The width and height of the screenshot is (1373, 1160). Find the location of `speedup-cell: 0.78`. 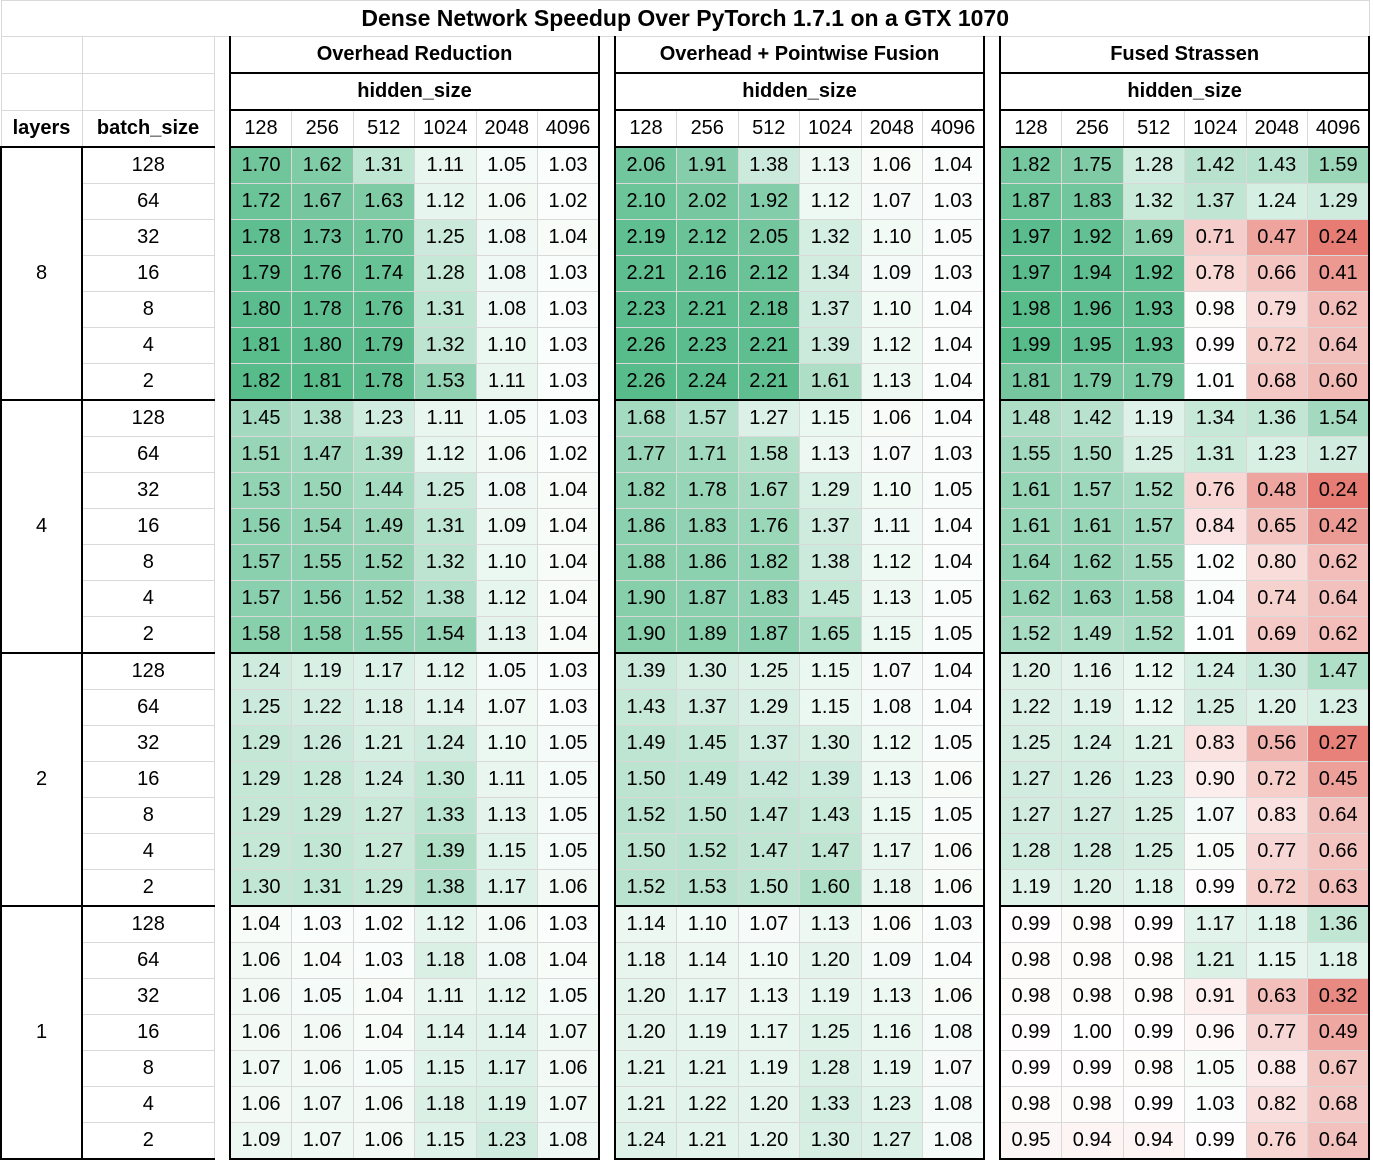

speedup-cell: 0.78 is located at coordinates (1215, 273).